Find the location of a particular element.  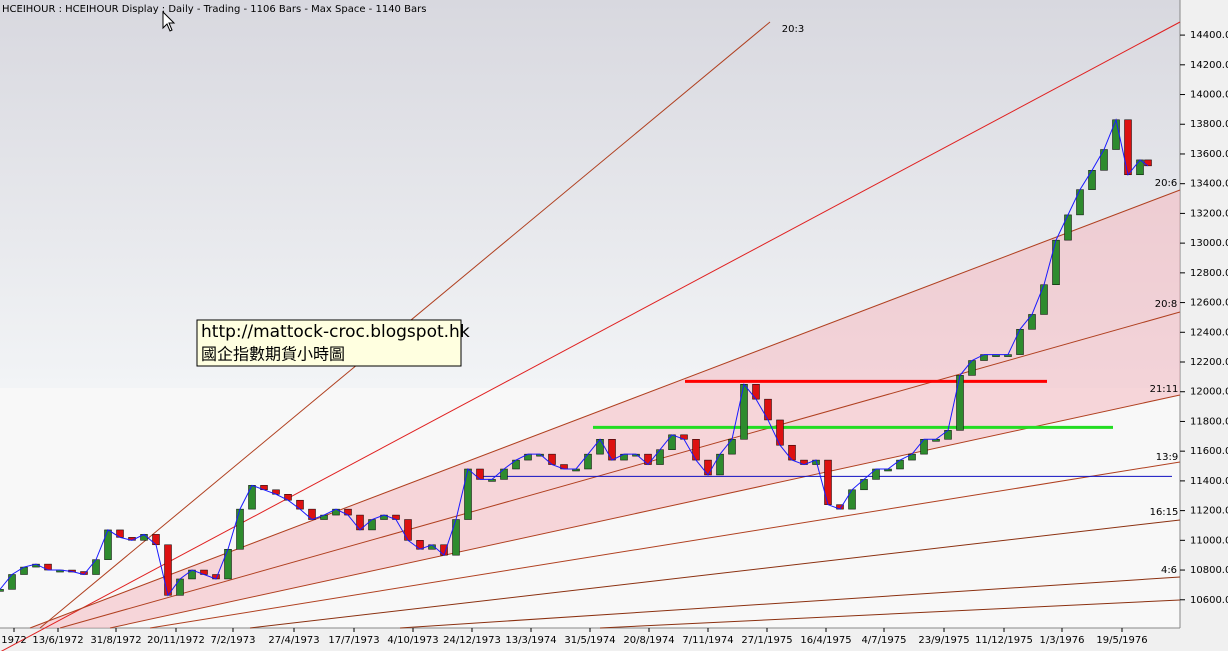

fan-label: 20:3 is located at coordinates (793, 29).